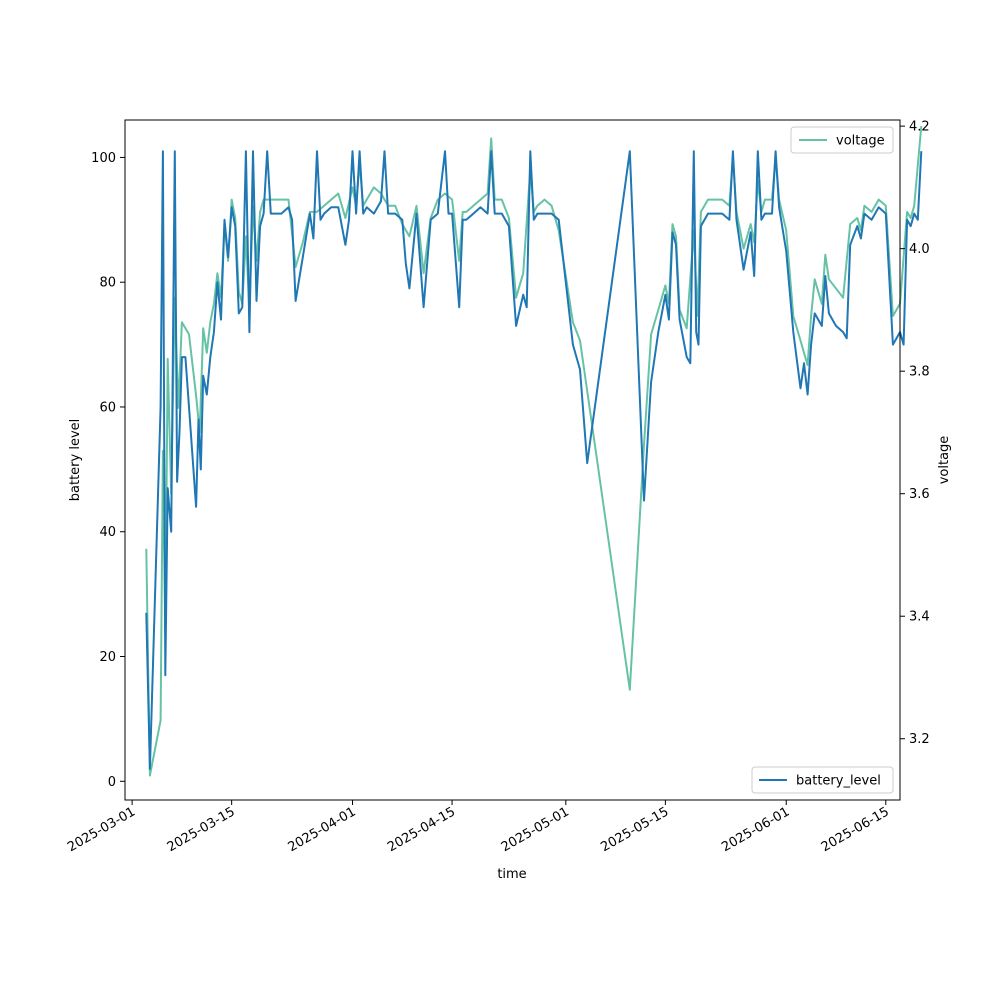 The image size is (1000, 1000). What do you see at coordinates (915, 433) in the screenshot?
I see `y-axis-right: 3.2 3.4 3.6 3.8 4.0 4.2` at bounding box center [915, 433].